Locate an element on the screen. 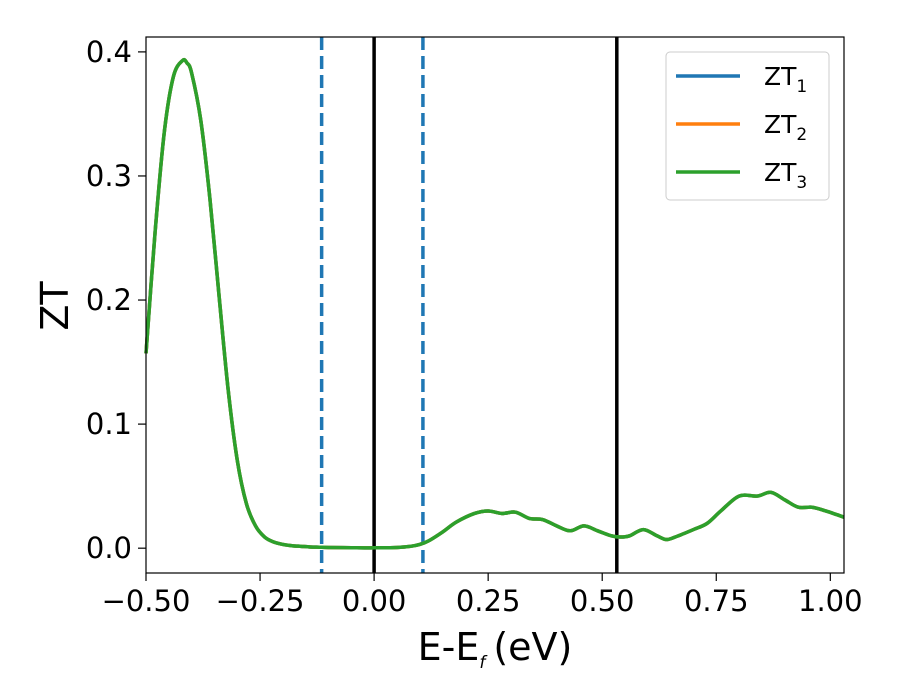 Image resolution: width=900 pixels, height=700 pixels. x-axis: −0.50 −0.25 0.00 0.25 0.50 0.75 1.00 is located at coordinates (482, 595).